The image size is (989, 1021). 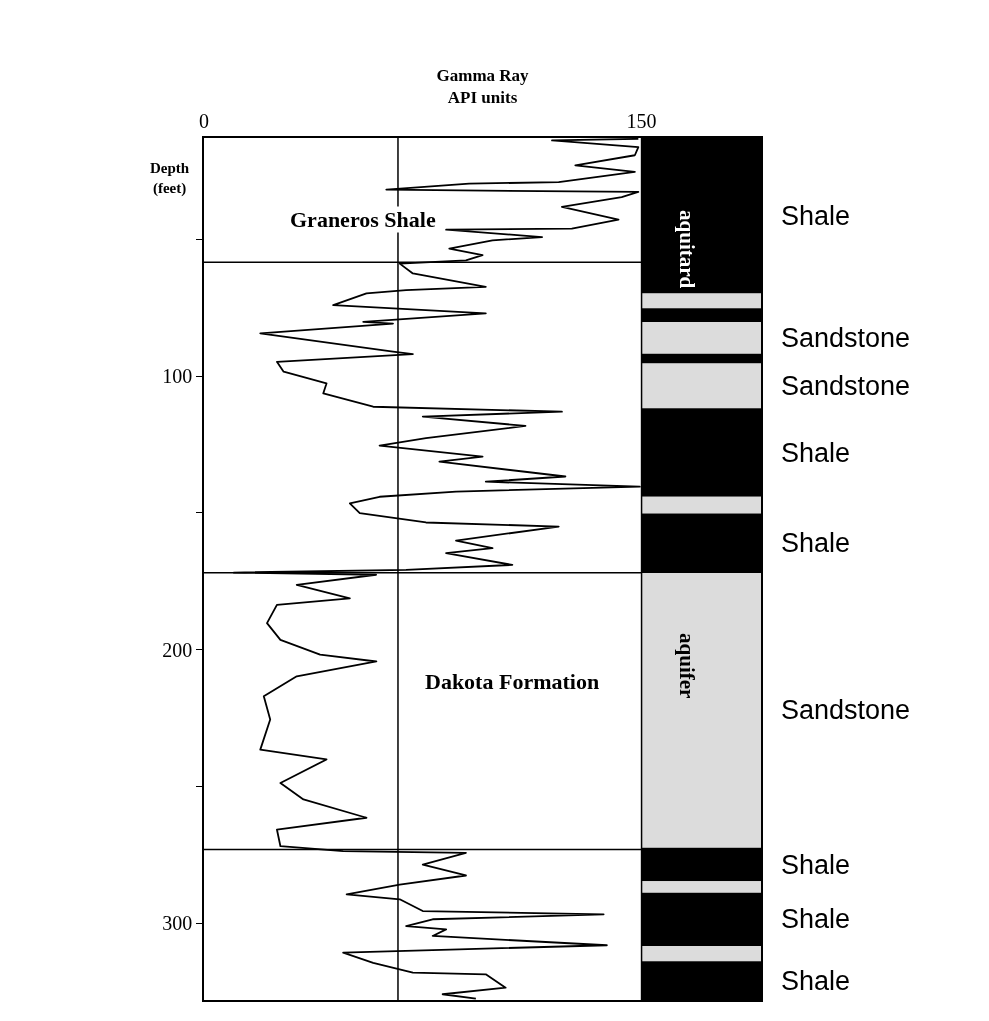 What do you see at coordinates (170, 178) in the screenshot?
I see `y-axis-title: Depth (feet)` at bounding box center [170, 178].